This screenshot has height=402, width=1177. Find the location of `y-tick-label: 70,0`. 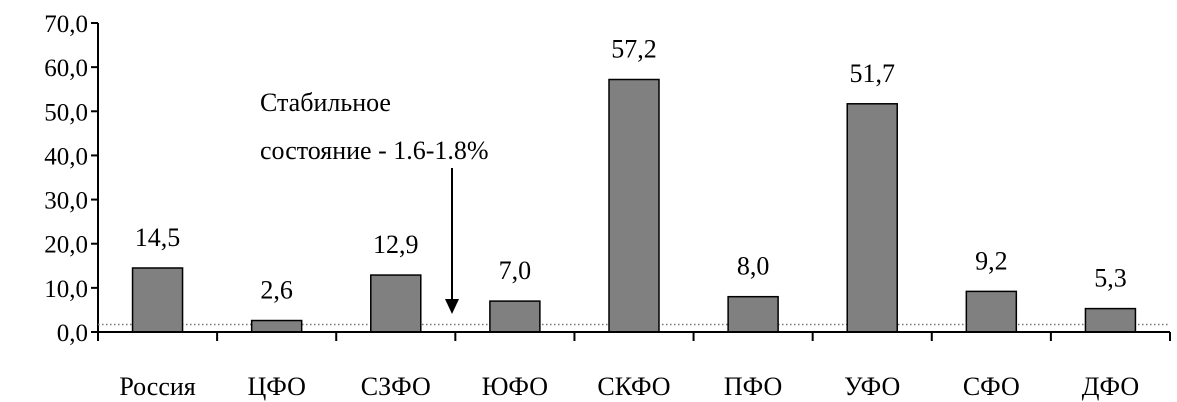

y-tick-label: 70,0 is located at coordinates (66, 24).